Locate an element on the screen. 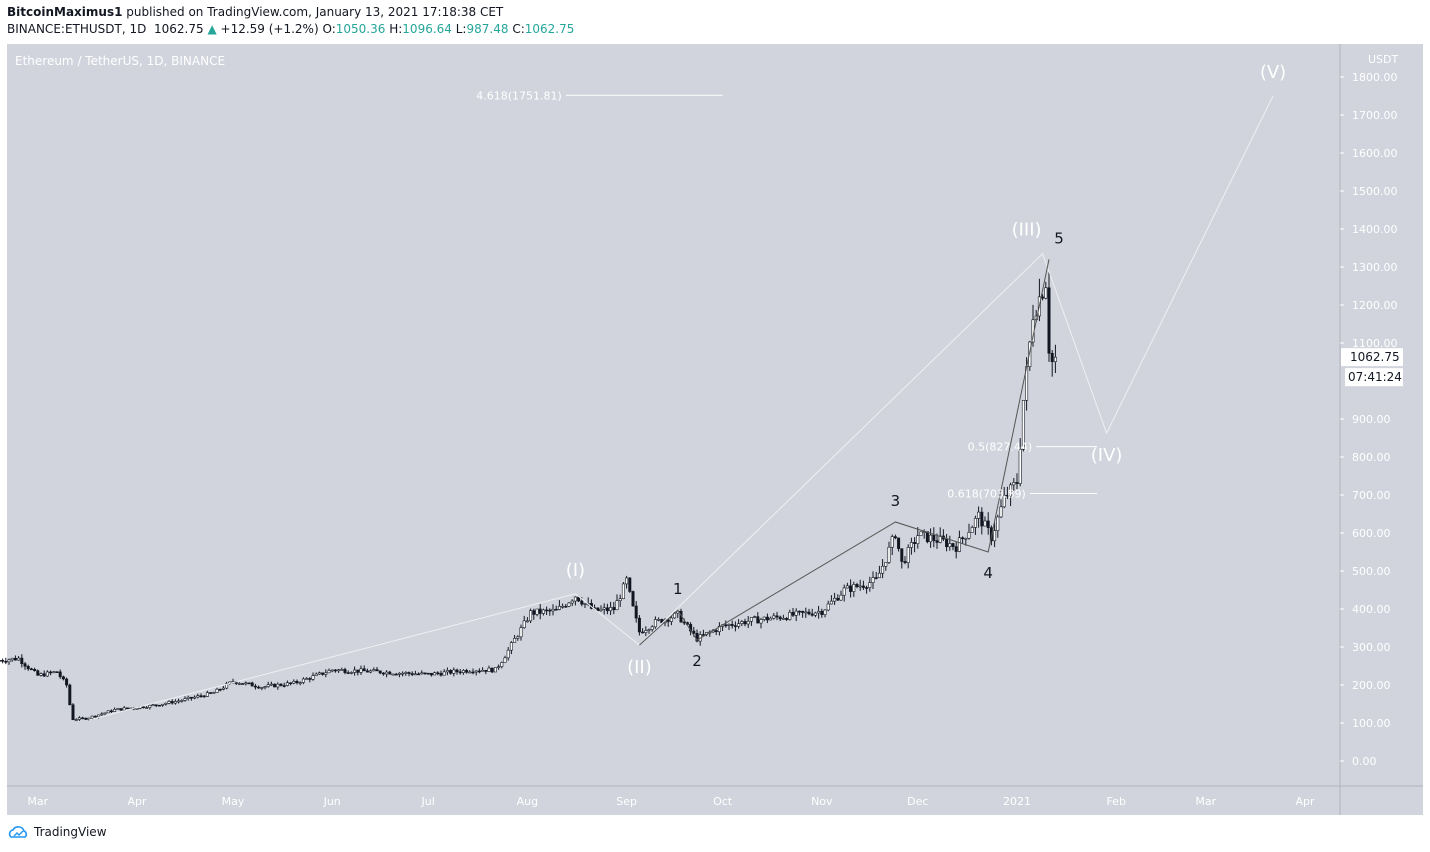 The width and height of the screenshot is (1430, 852). low-value: 987.48 is located at coordinates (487, 29).